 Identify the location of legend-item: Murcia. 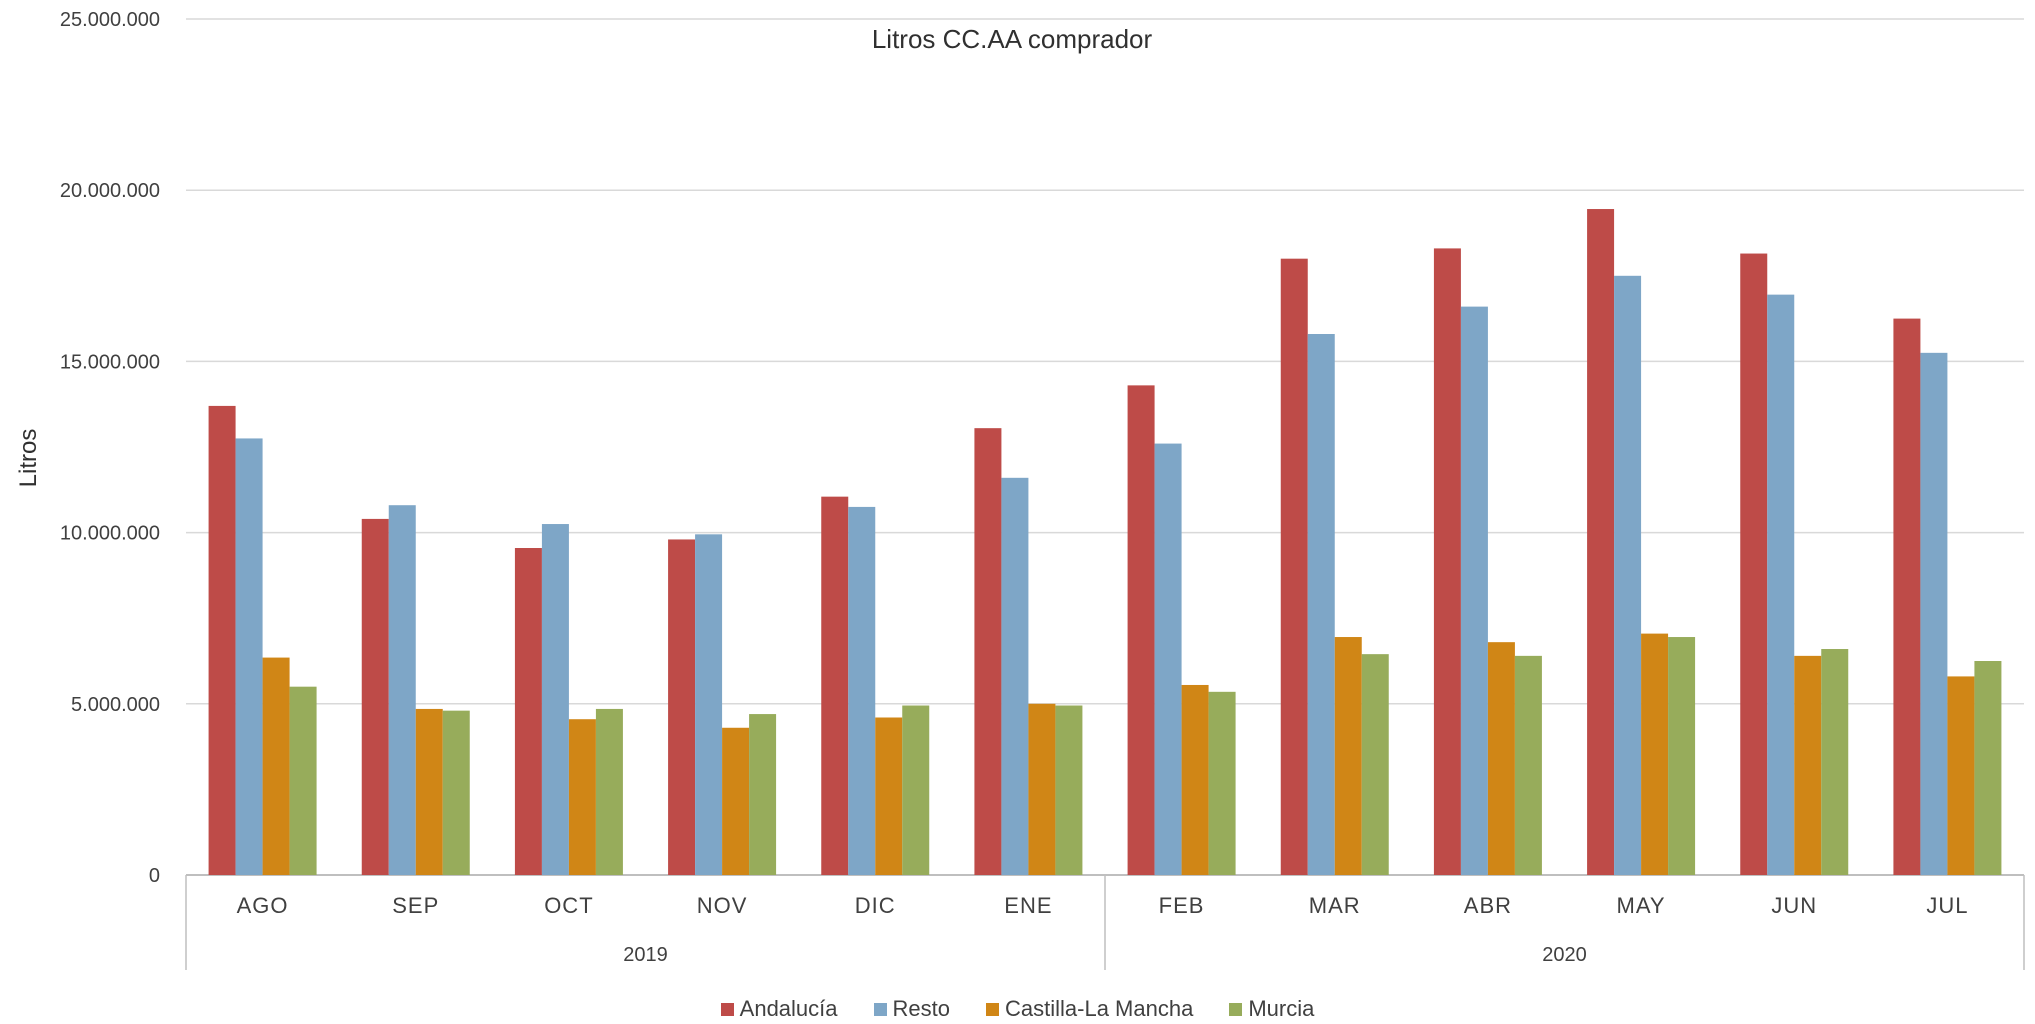
(1271, 1009).